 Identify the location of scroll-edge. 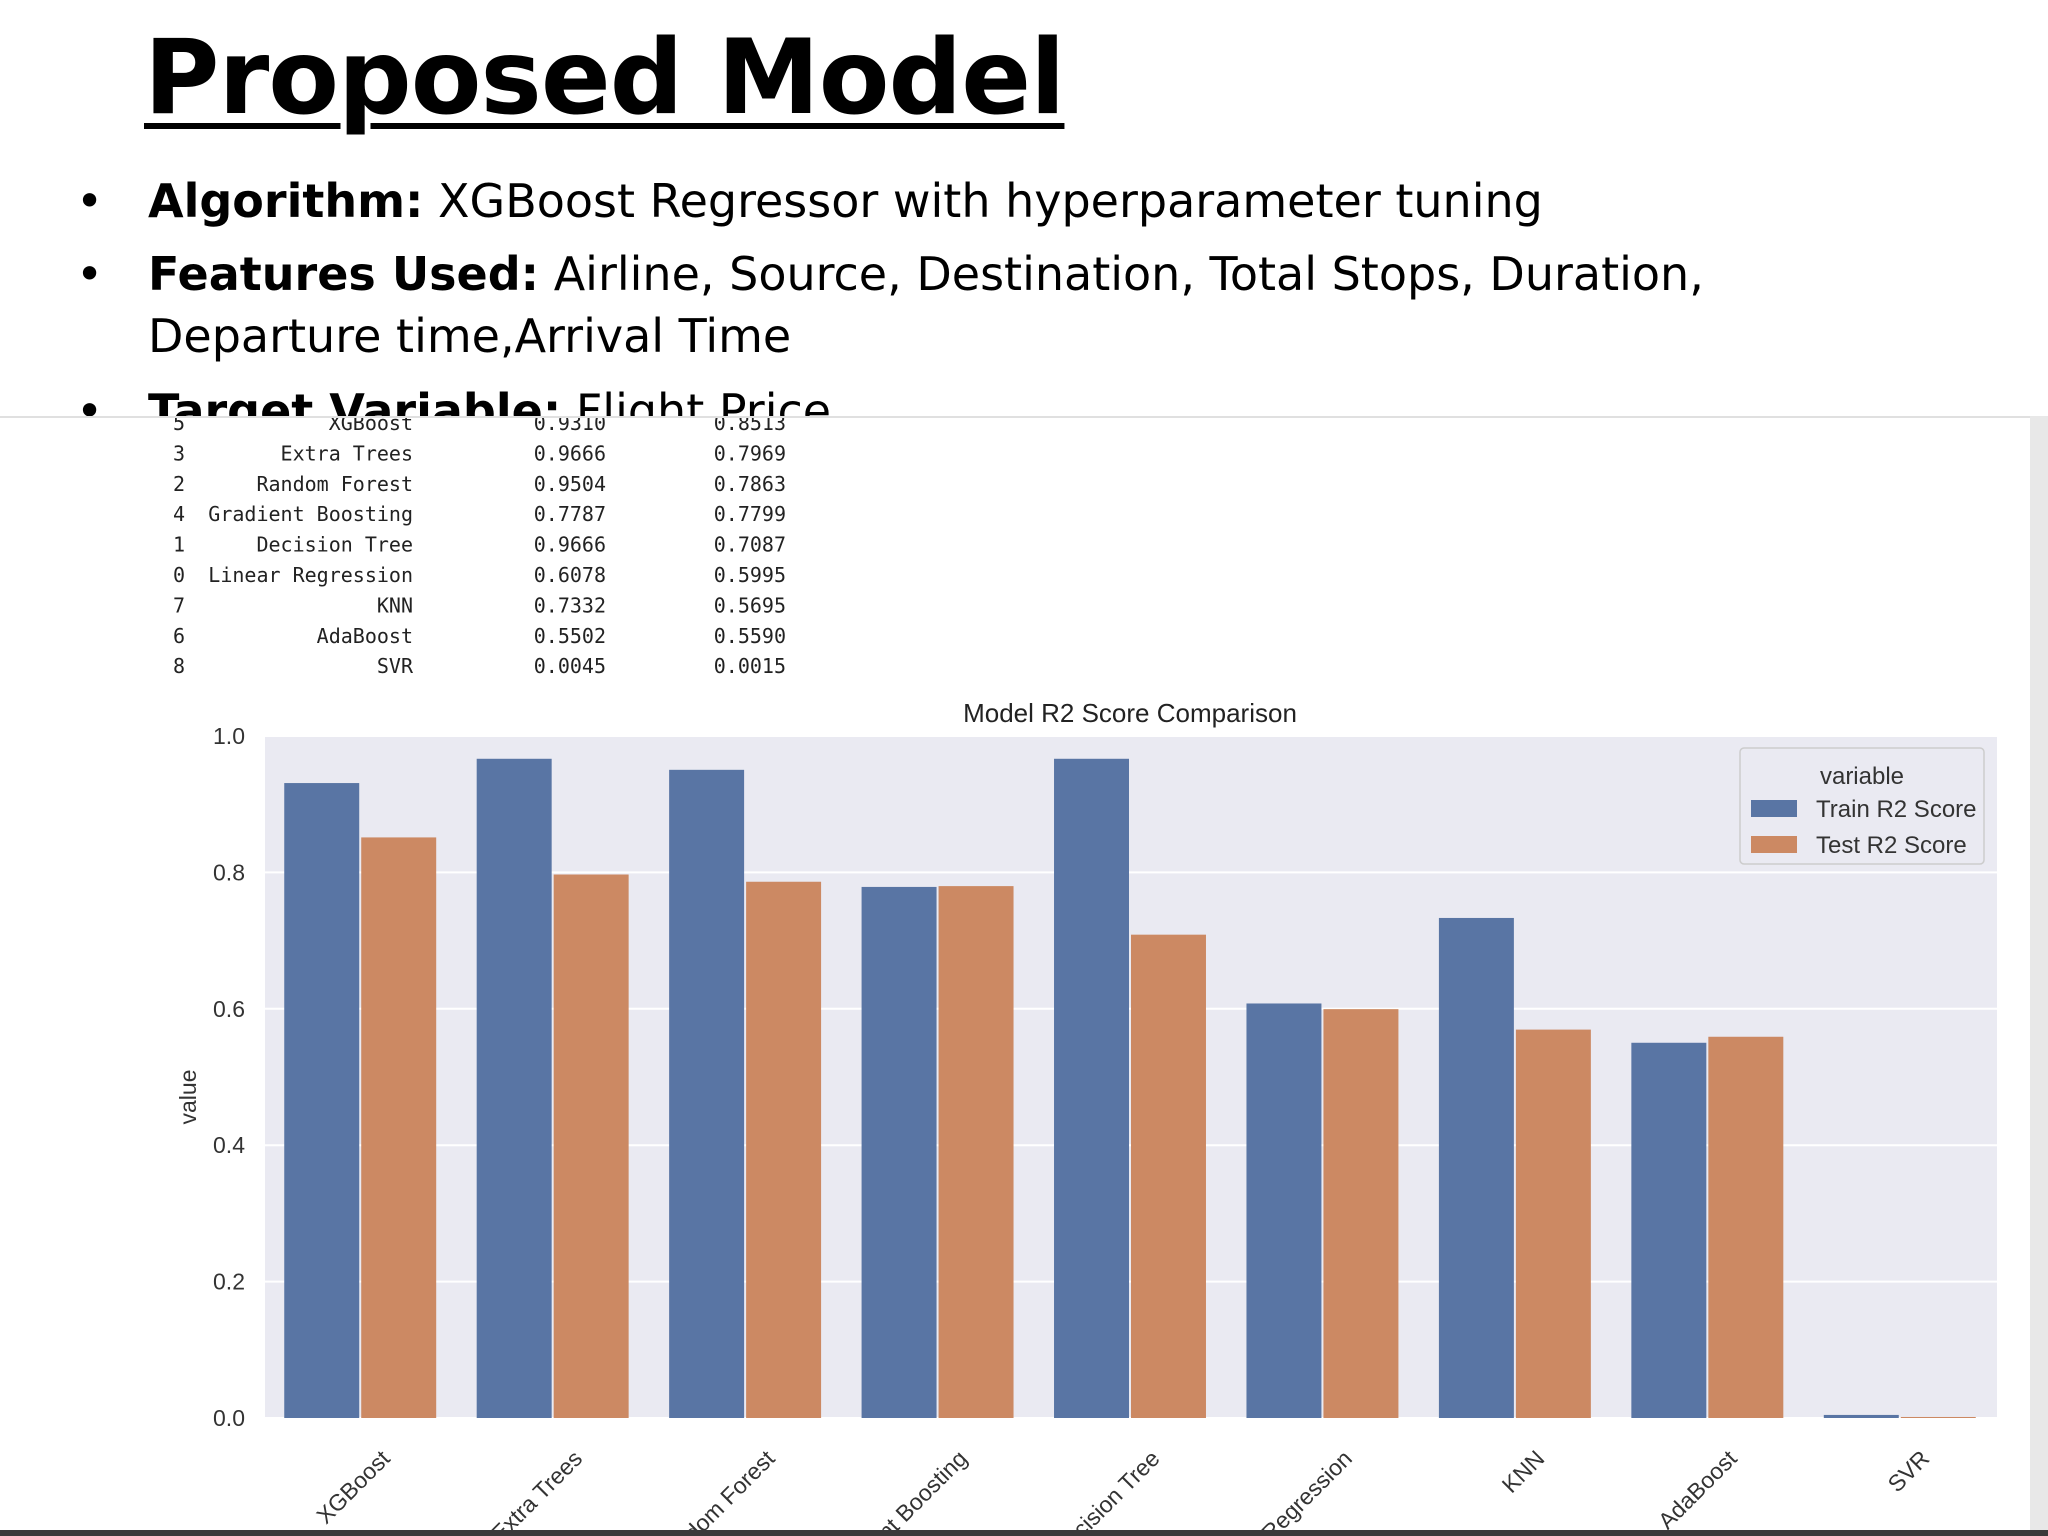
(2039, 976).